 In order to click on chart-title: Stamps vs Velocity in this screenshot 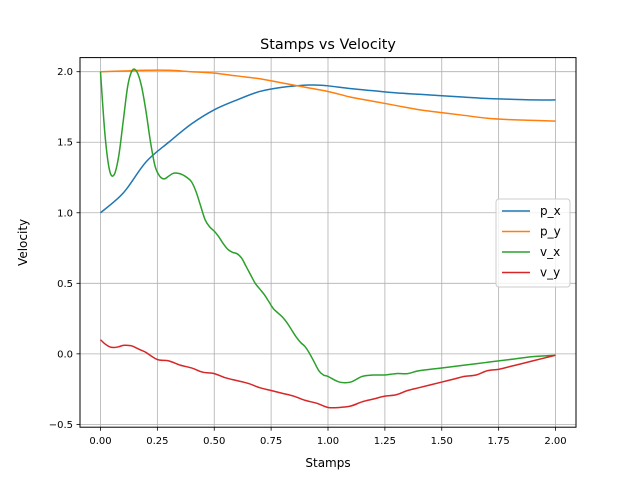, I will do `click(328, 45)`.